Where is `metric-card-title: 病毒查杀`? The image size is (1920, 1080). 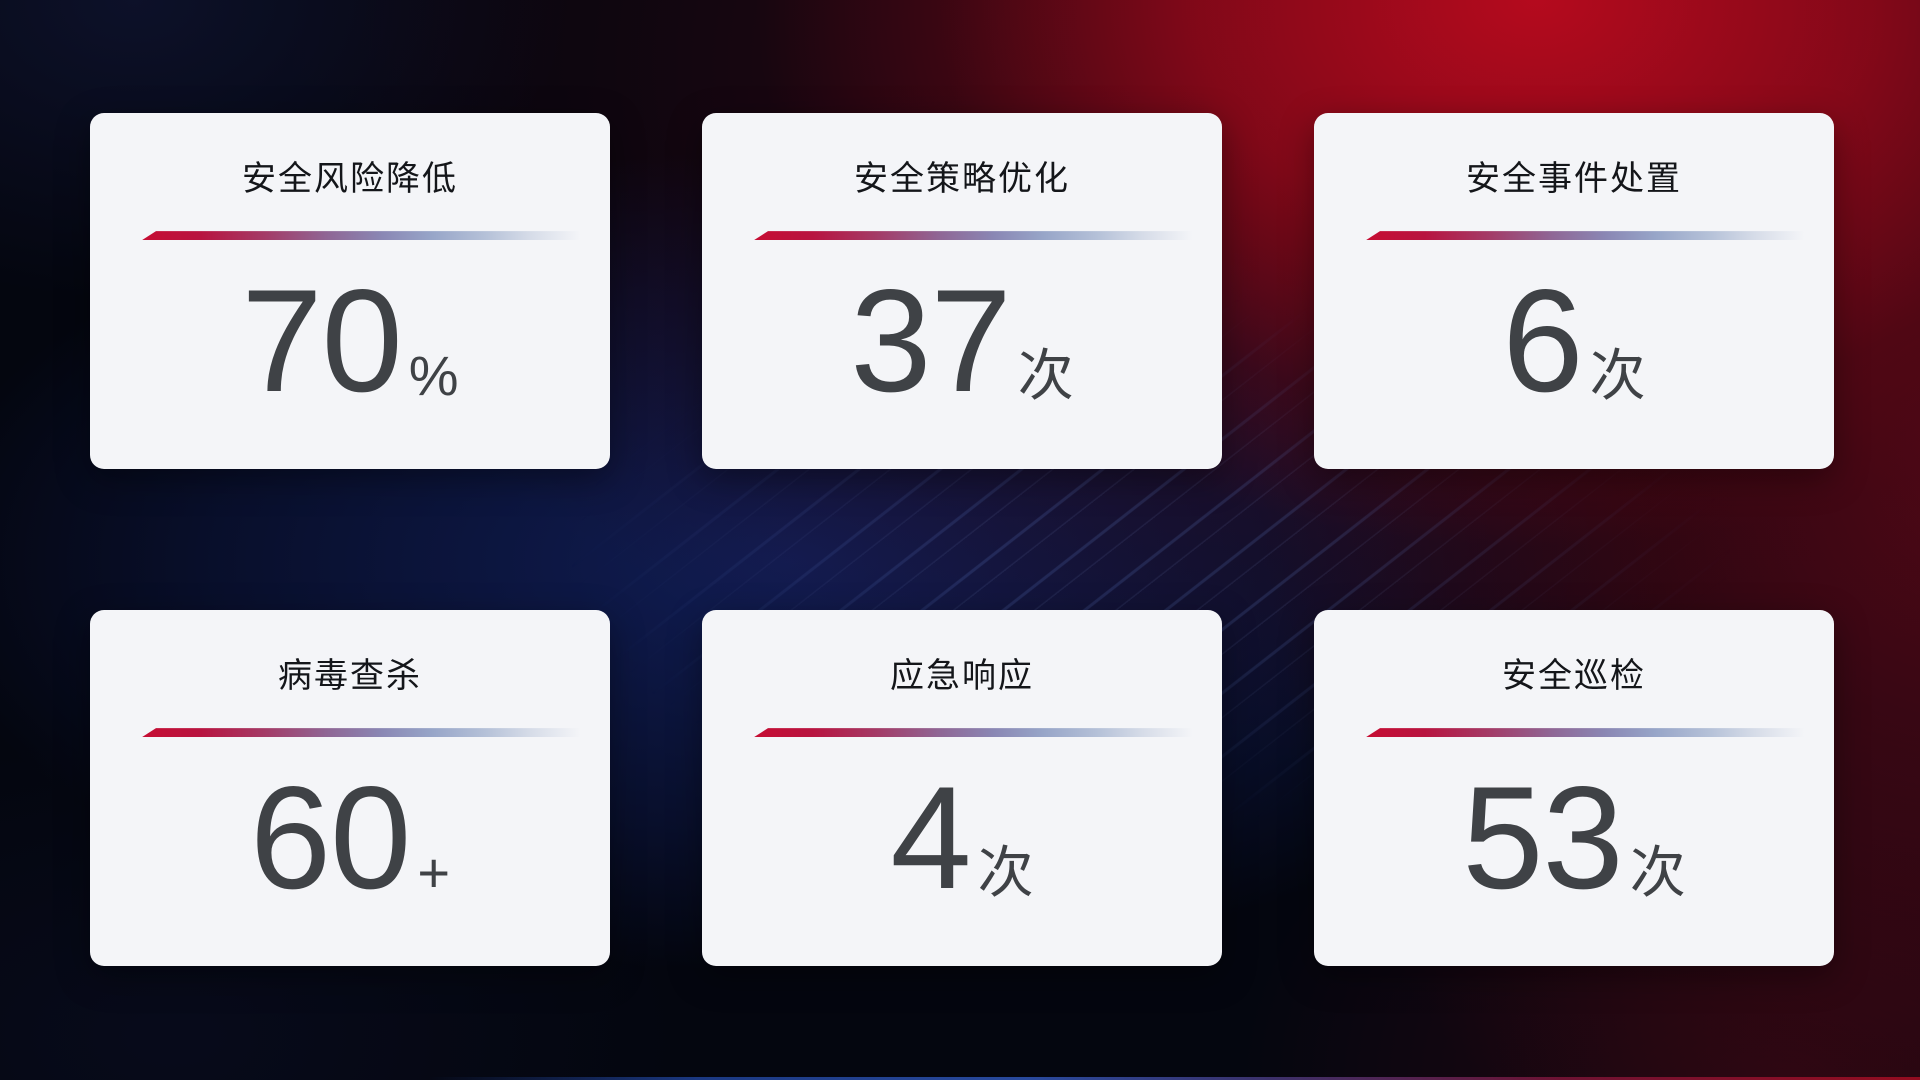 metric-card-title: 病毒查杀 is located at coordinates (350, 676).